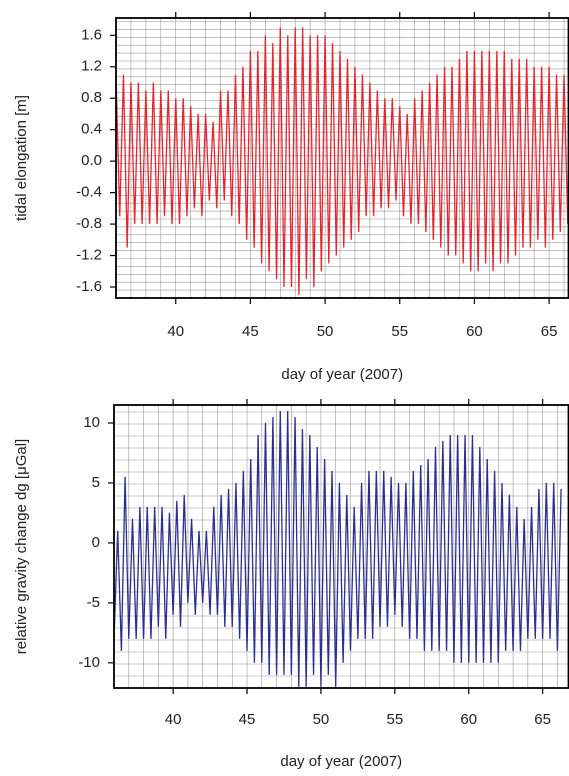  I want to click on y-tick-label: -1.2, so click(89, 254).